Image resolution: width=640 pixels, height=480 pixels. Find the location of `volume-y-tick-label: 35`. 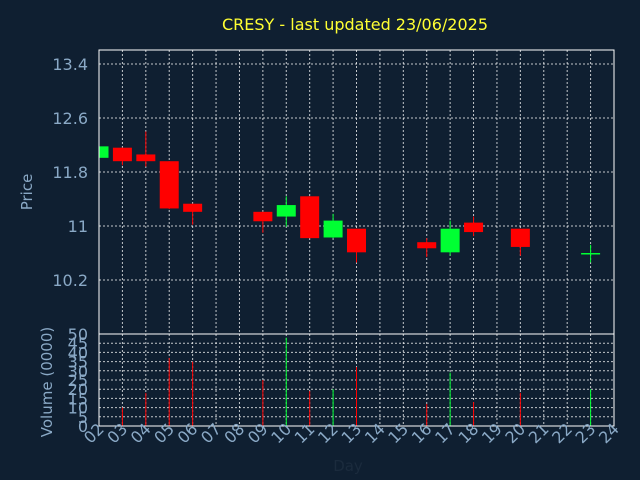

volume-y-tick-label: 35 is located at coordinates (78, 362).